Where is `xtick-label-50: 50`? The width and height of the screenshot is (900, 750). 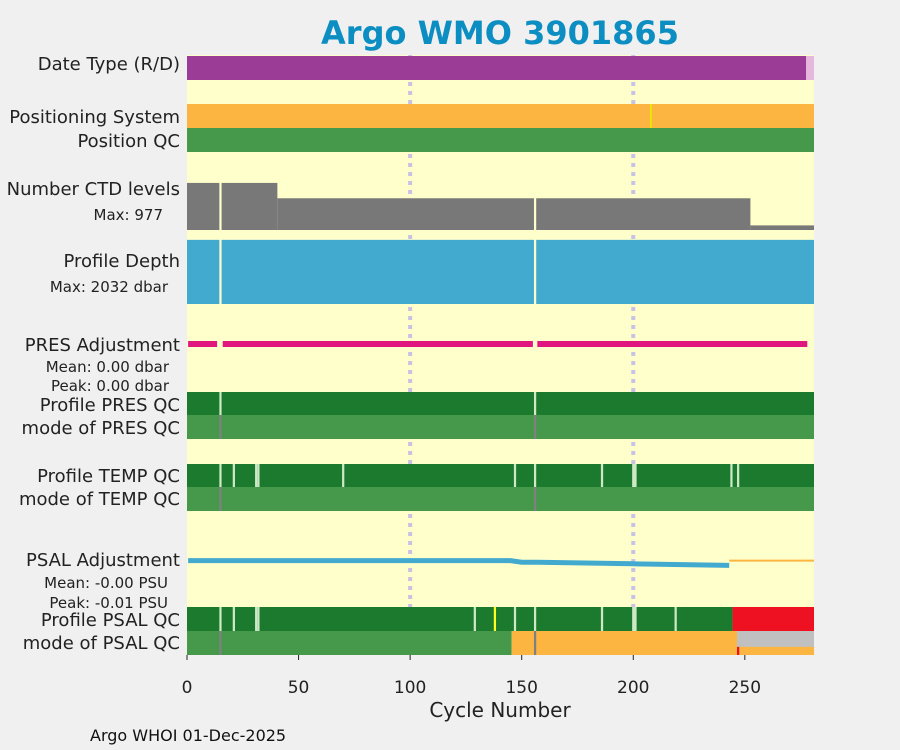 xtick-label-50: 50 is located at coordinates (299, 688).